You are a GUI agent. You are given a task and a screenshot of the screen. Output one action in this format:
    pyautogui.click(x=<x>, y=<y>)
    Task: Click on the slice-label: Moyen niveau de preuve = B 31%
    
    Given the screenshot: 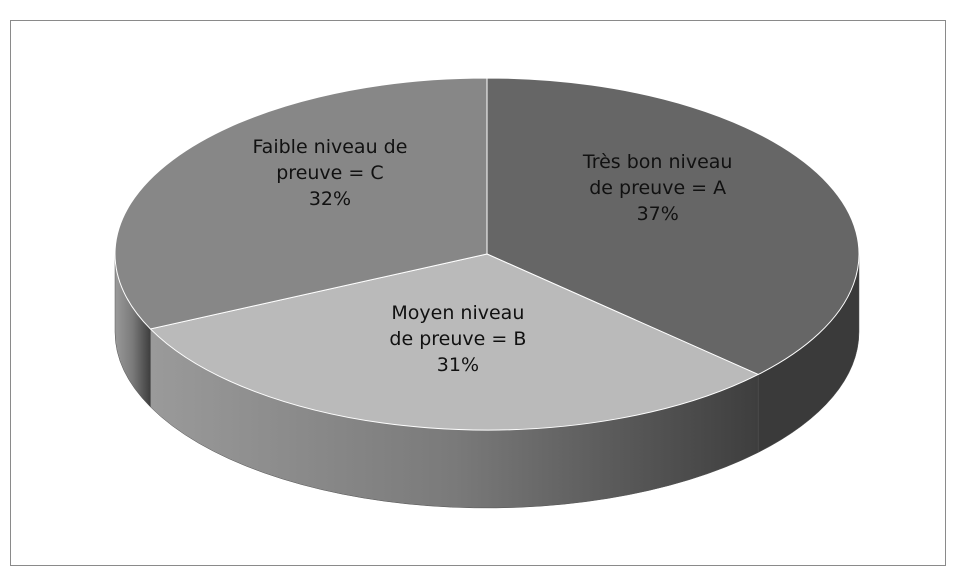 What is the action you would take?
    pyautogui.click(x=458, y=339)
    